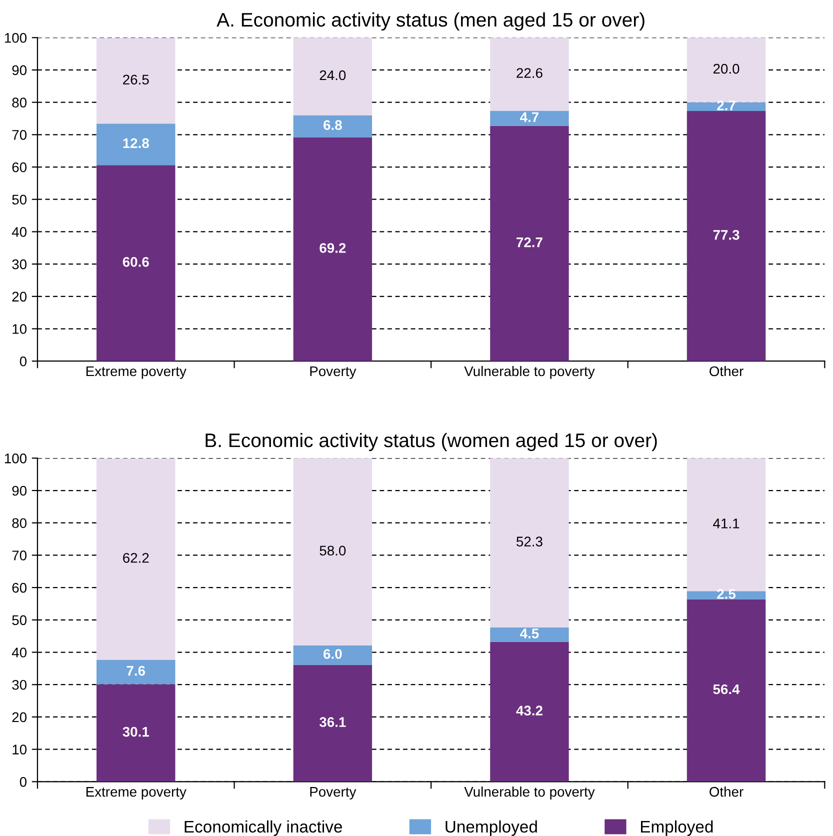 This screenshot has width=833, height=836. I want to click on data-label: 7.6, so click(136, 671).